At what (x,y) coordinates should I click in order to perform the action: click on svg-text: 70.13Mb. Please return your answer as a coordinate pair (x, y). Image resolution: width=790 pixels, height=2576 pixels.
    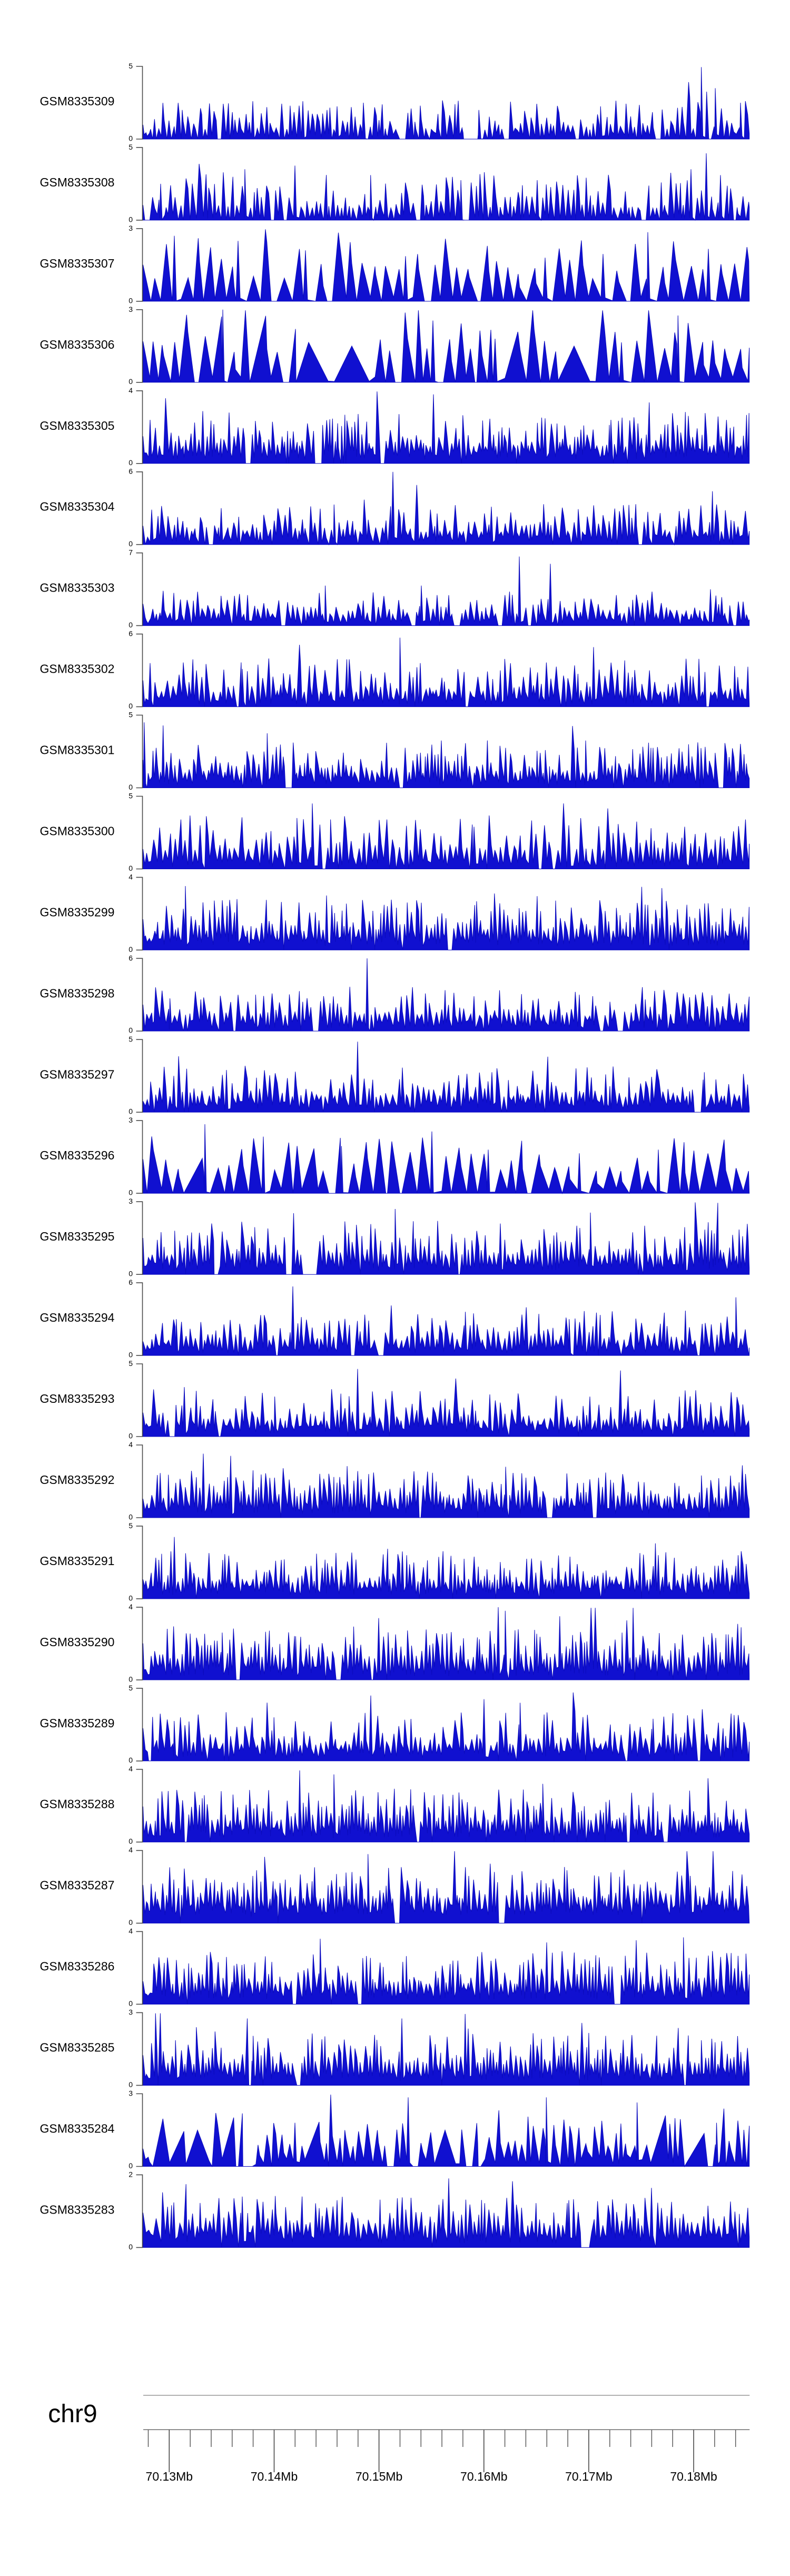
    Looking at the image, I should click on (169, 2477).